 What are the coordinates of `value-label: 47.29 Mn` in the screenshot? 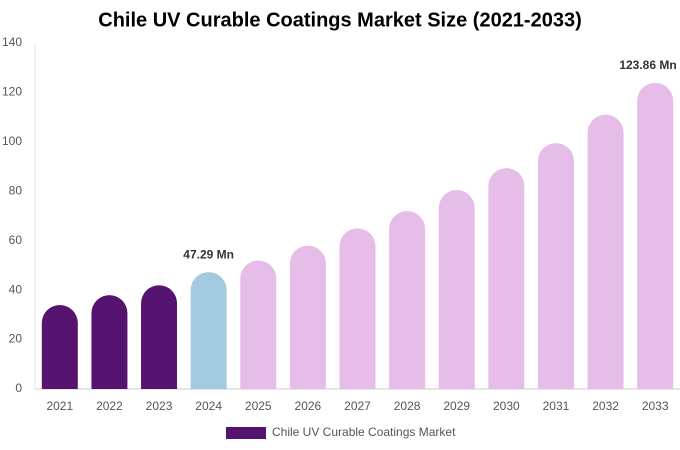 It's located at (208, 254).